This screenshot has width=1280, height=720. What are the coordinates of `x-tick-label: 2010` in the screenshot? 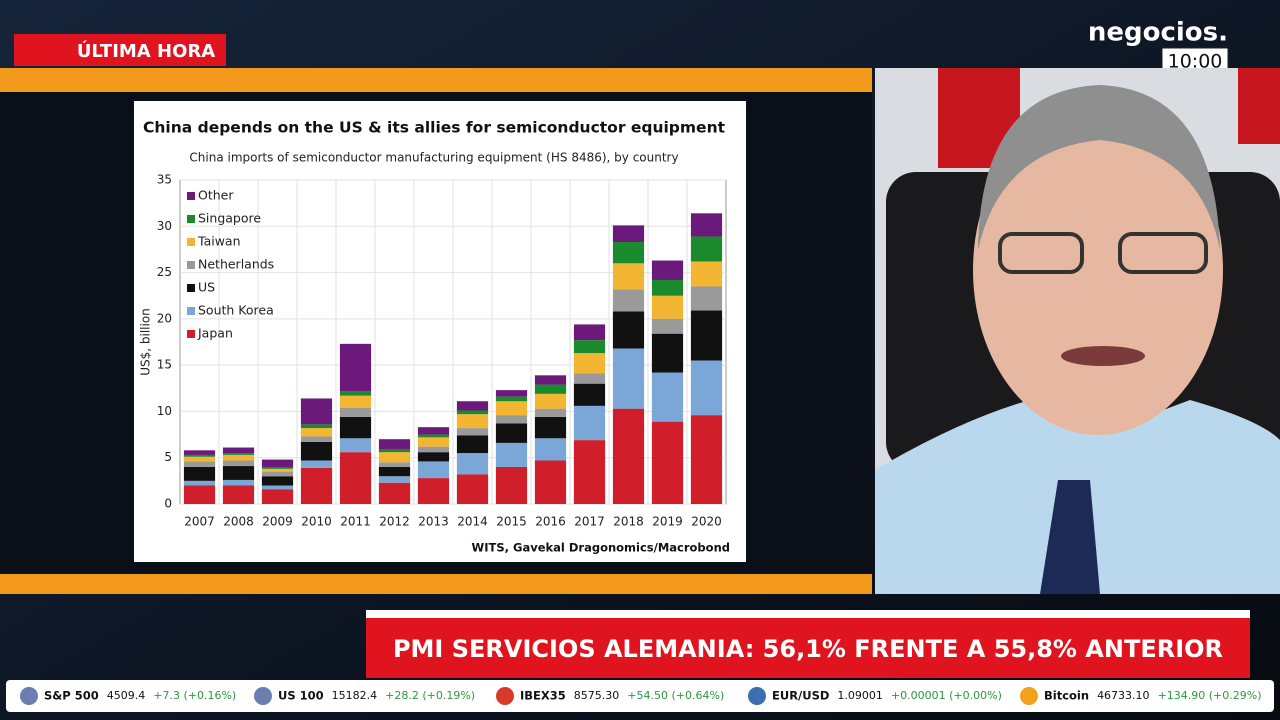 It's located at (316, 522).